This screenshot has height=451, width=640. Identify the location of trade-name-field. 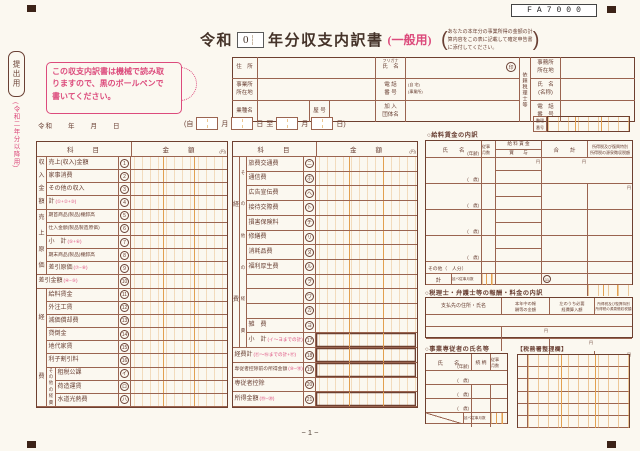
(353, 111).